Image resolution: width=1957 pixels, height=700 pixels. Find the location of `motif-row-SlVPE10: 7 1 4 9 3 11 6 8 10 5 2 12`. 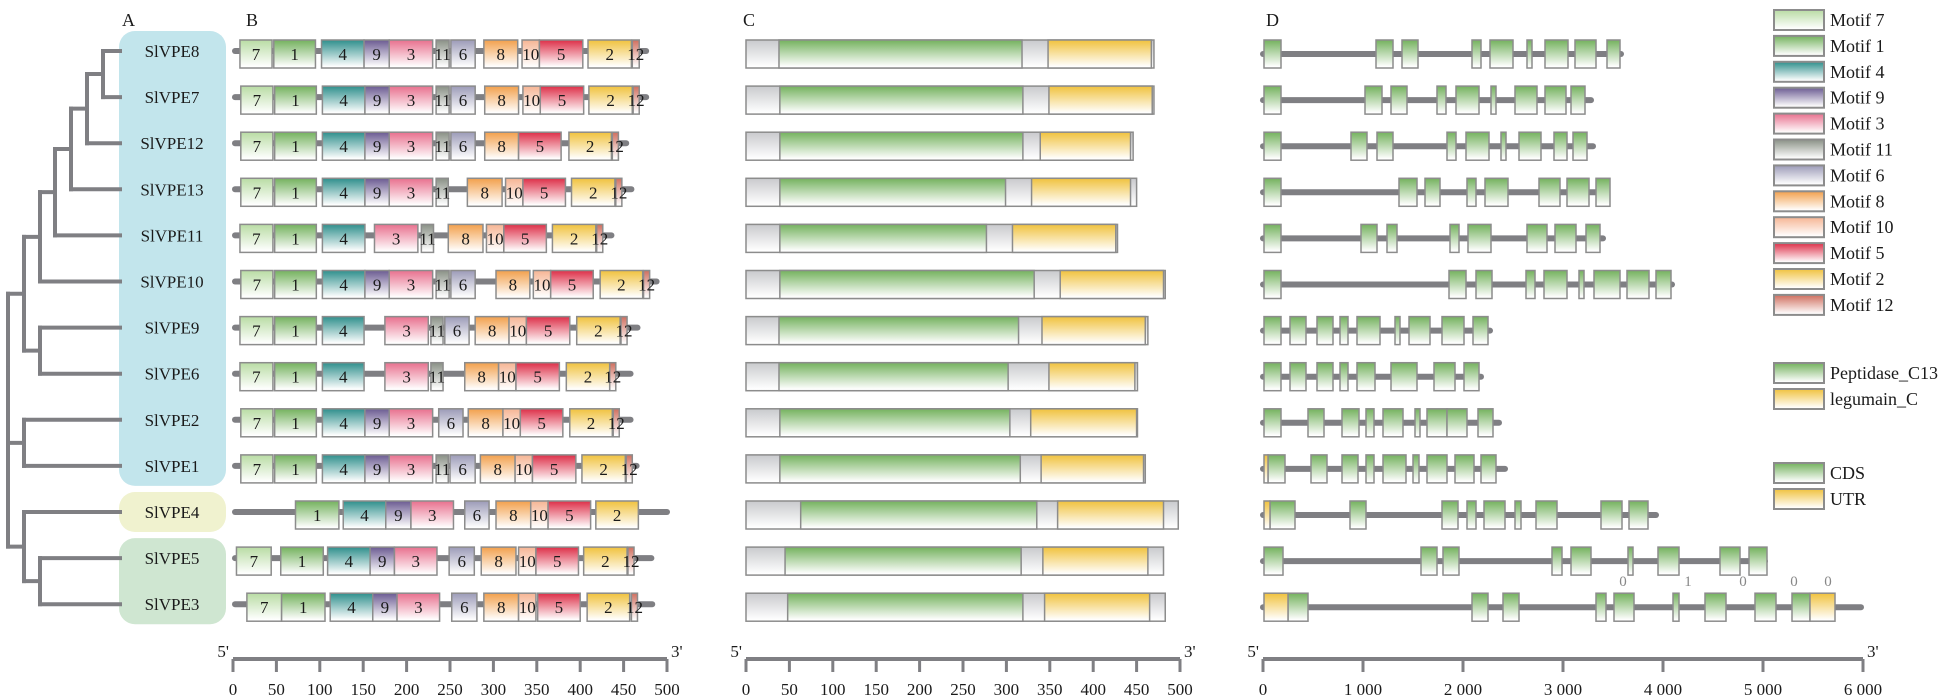

motif-row-SlVPE10: 7 1 4 9 3 11 6 8 10 5 2 12 is located at coordinates (446, 284).